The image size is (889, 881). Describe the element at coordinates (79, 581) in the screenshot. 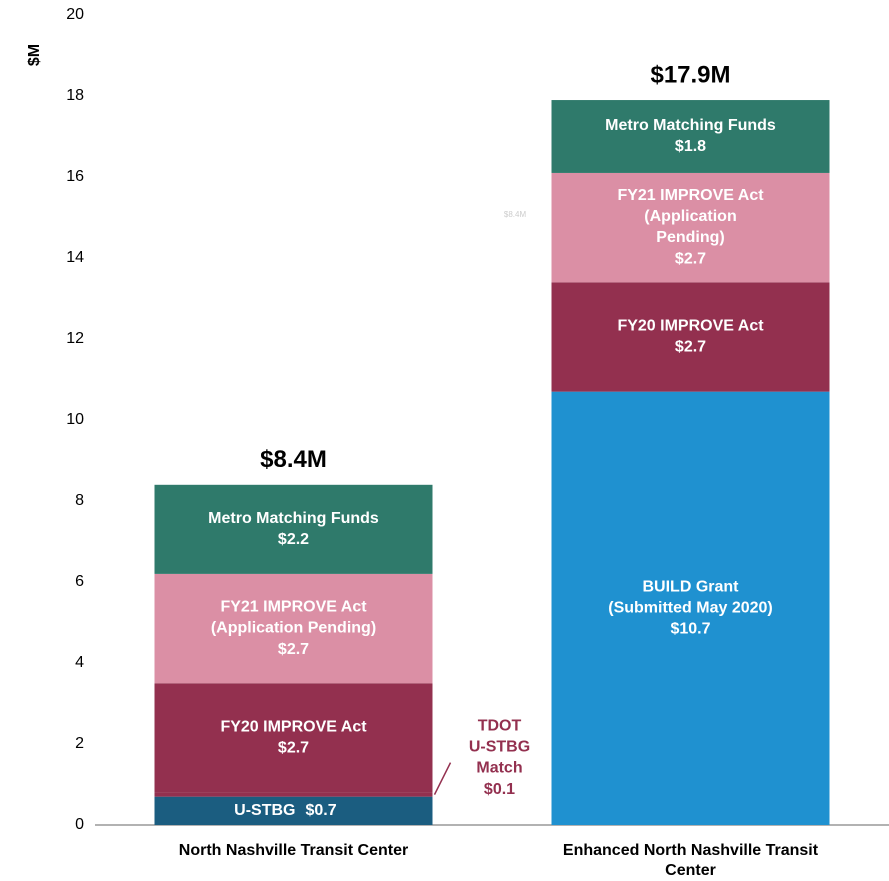

I see `y-tick-label: 6` at that location.